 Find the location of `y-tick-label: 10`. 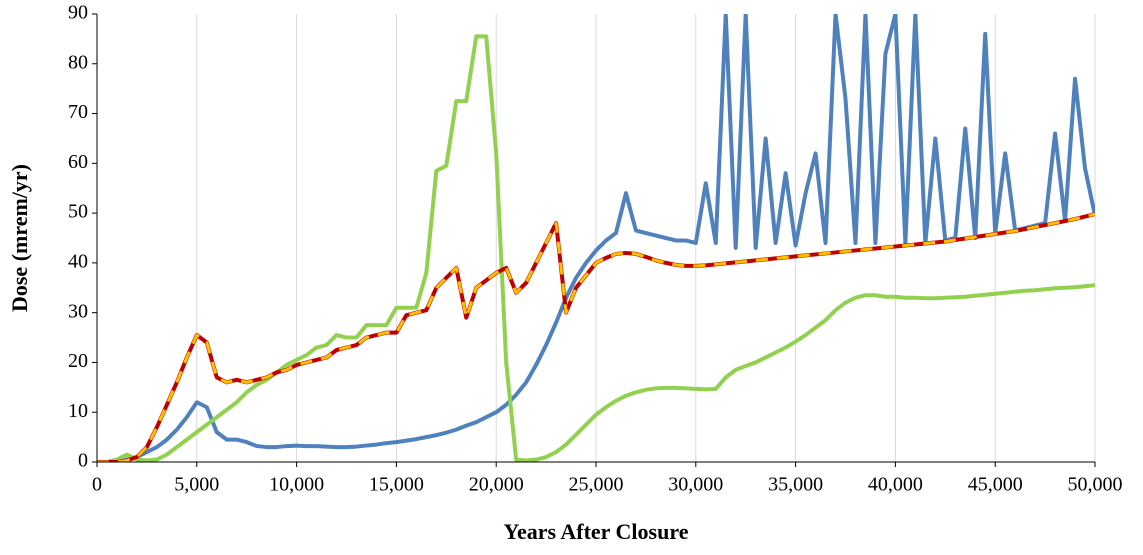

y-tick-label: 10 is located at coordinates (78, 411).